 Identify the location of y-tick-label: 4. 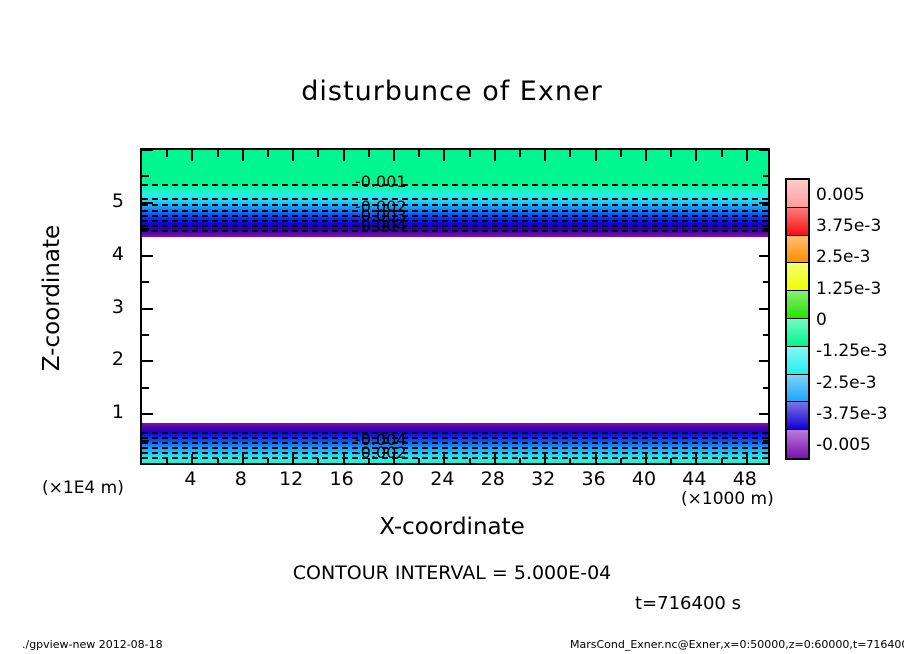
(117, 253).